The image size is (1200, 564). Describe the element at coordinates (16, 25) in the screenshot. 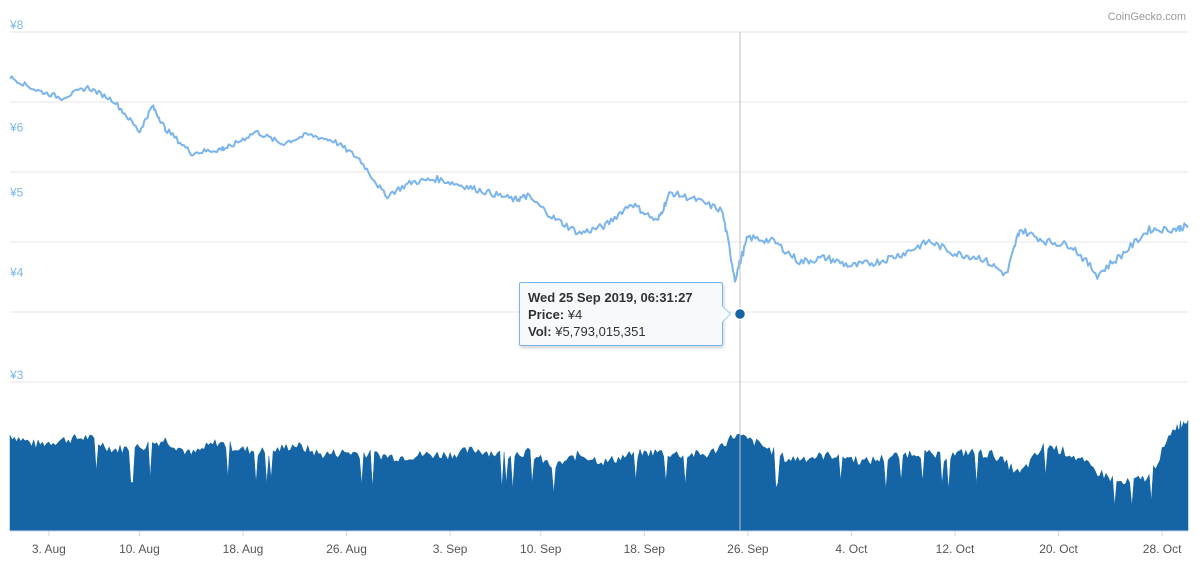

I see `y-tick-label: ¥8` at that location.